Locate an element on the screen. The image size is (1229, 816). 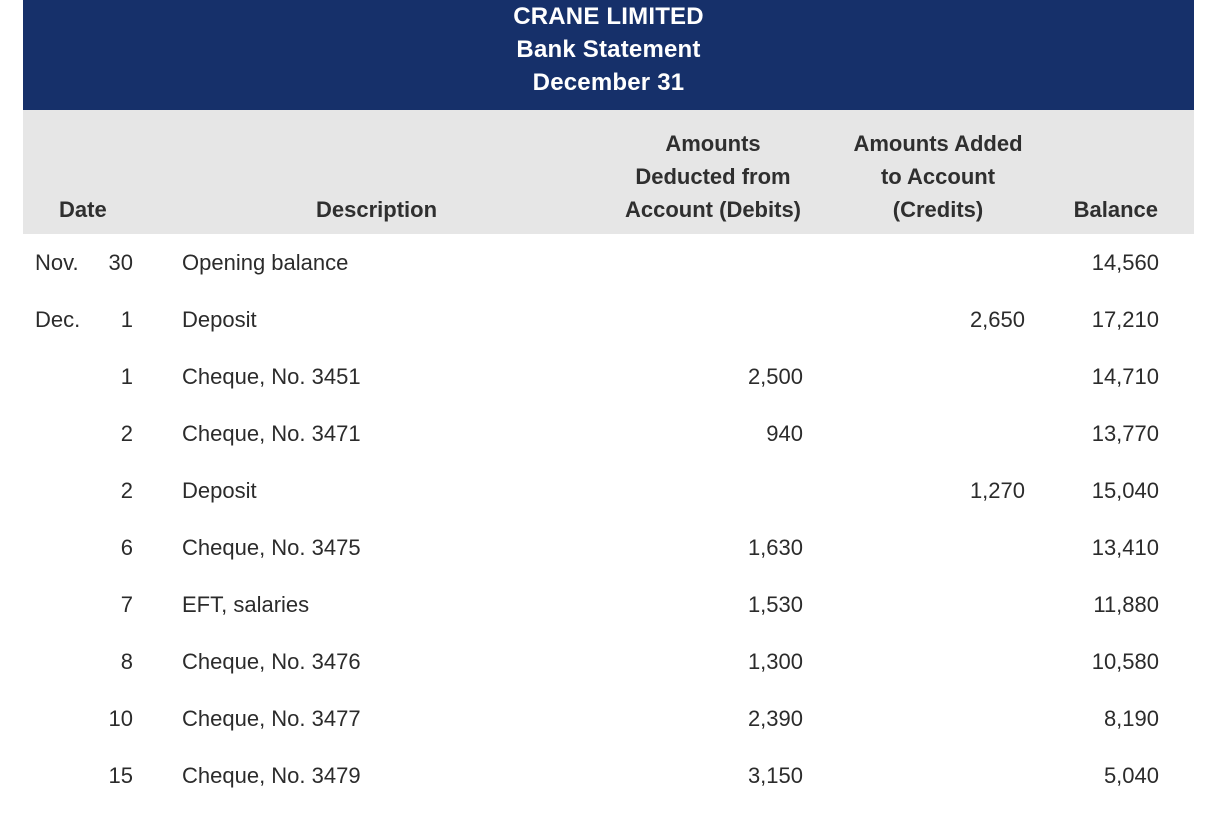
table-row: 15 Cheque, No. 3479 3,150 5,040 is located at coordinates (608, 775).